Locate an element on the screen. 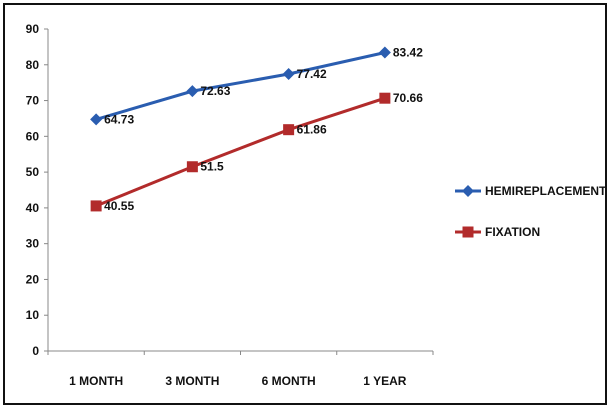 This screenshot has height=410, width=613. x-tick-label: 1 YEAR is located at coordinates (384, 381).